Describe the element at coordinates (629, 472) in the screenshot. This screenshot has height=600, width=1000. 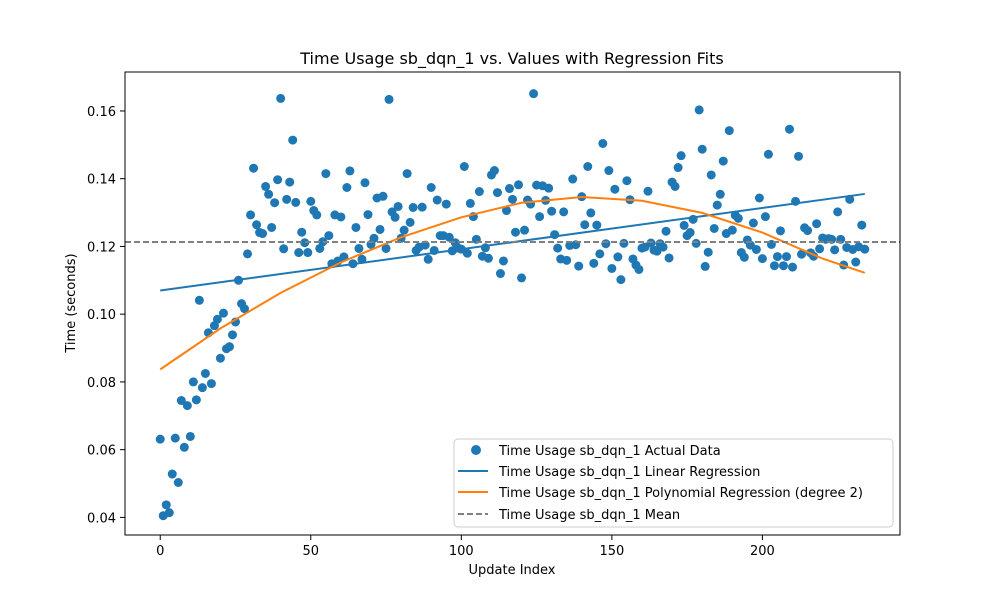
I see `legend-label-linear: Time Usage sb_dqn_1 Linear Regression` at that location.